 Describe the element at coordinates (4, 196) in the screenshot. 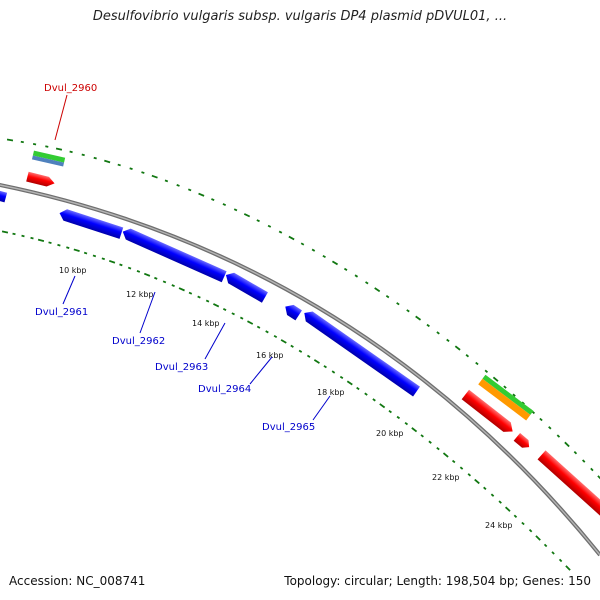

I see `gene-arrow-left-edge` at that location.